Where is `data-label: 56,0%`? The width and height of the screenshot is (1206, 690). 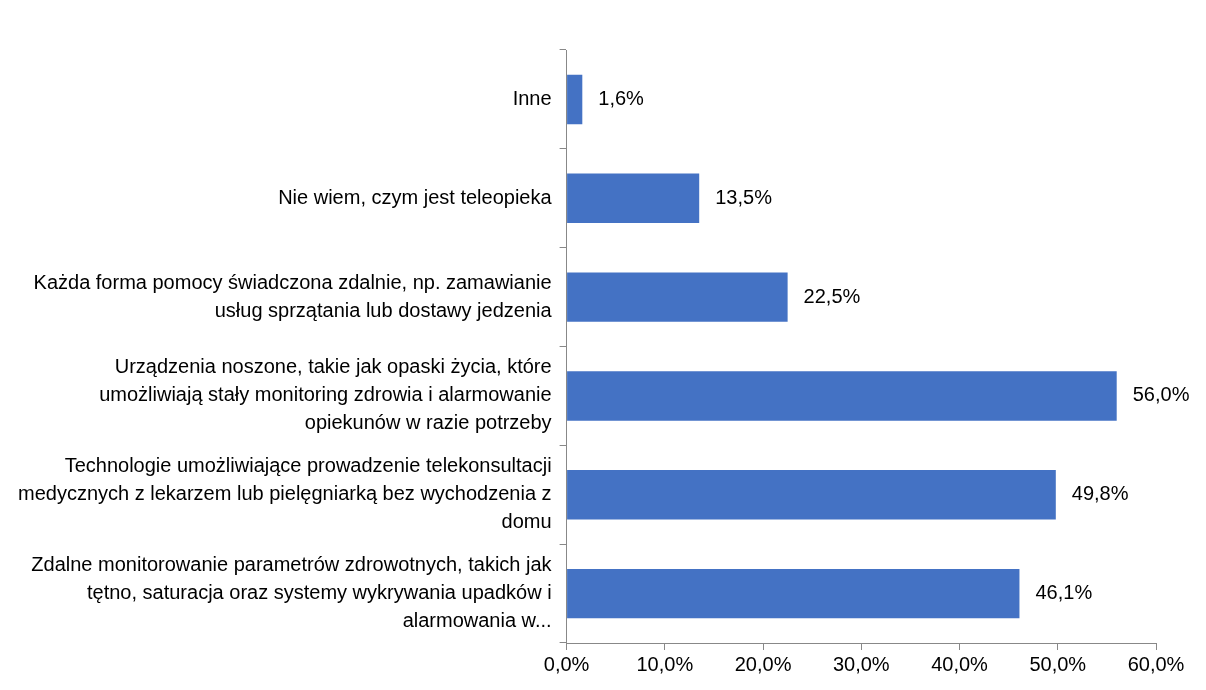 data-label: 56,0% is located at coordinates (1161, 394).